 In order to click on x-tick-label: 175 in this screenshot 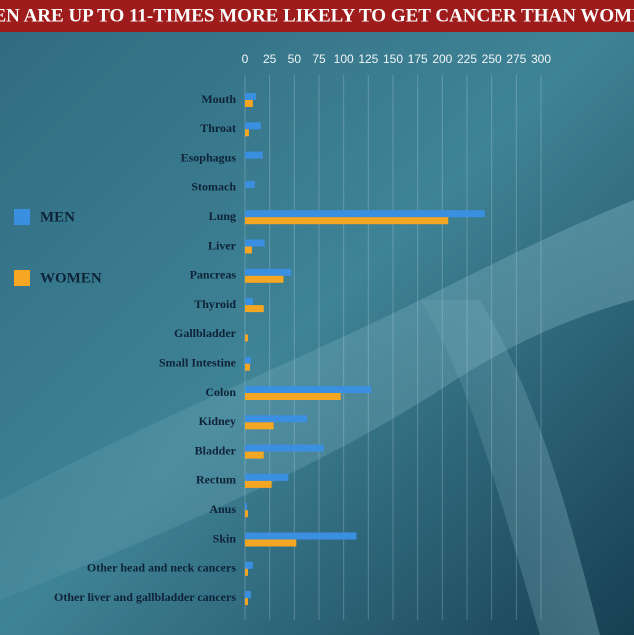, I will do `click(418, 59)`.